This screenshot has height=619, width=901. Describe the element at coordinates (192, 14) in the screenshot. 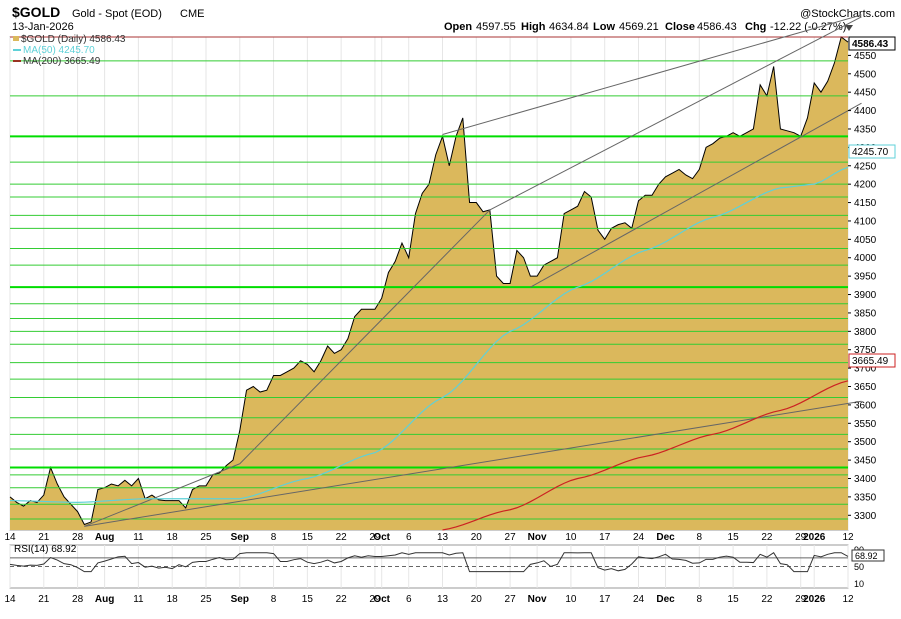

I see `chart-exchange: CME` at that location.